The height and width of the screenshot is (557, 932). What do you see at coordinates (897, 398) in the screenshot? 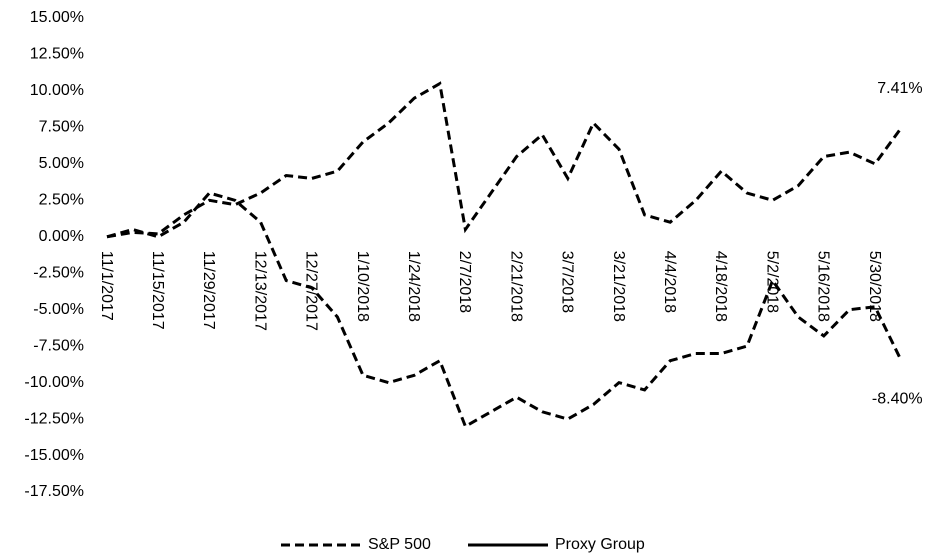
I see `data-label: -8.40%` at bounding box center [897, 398].